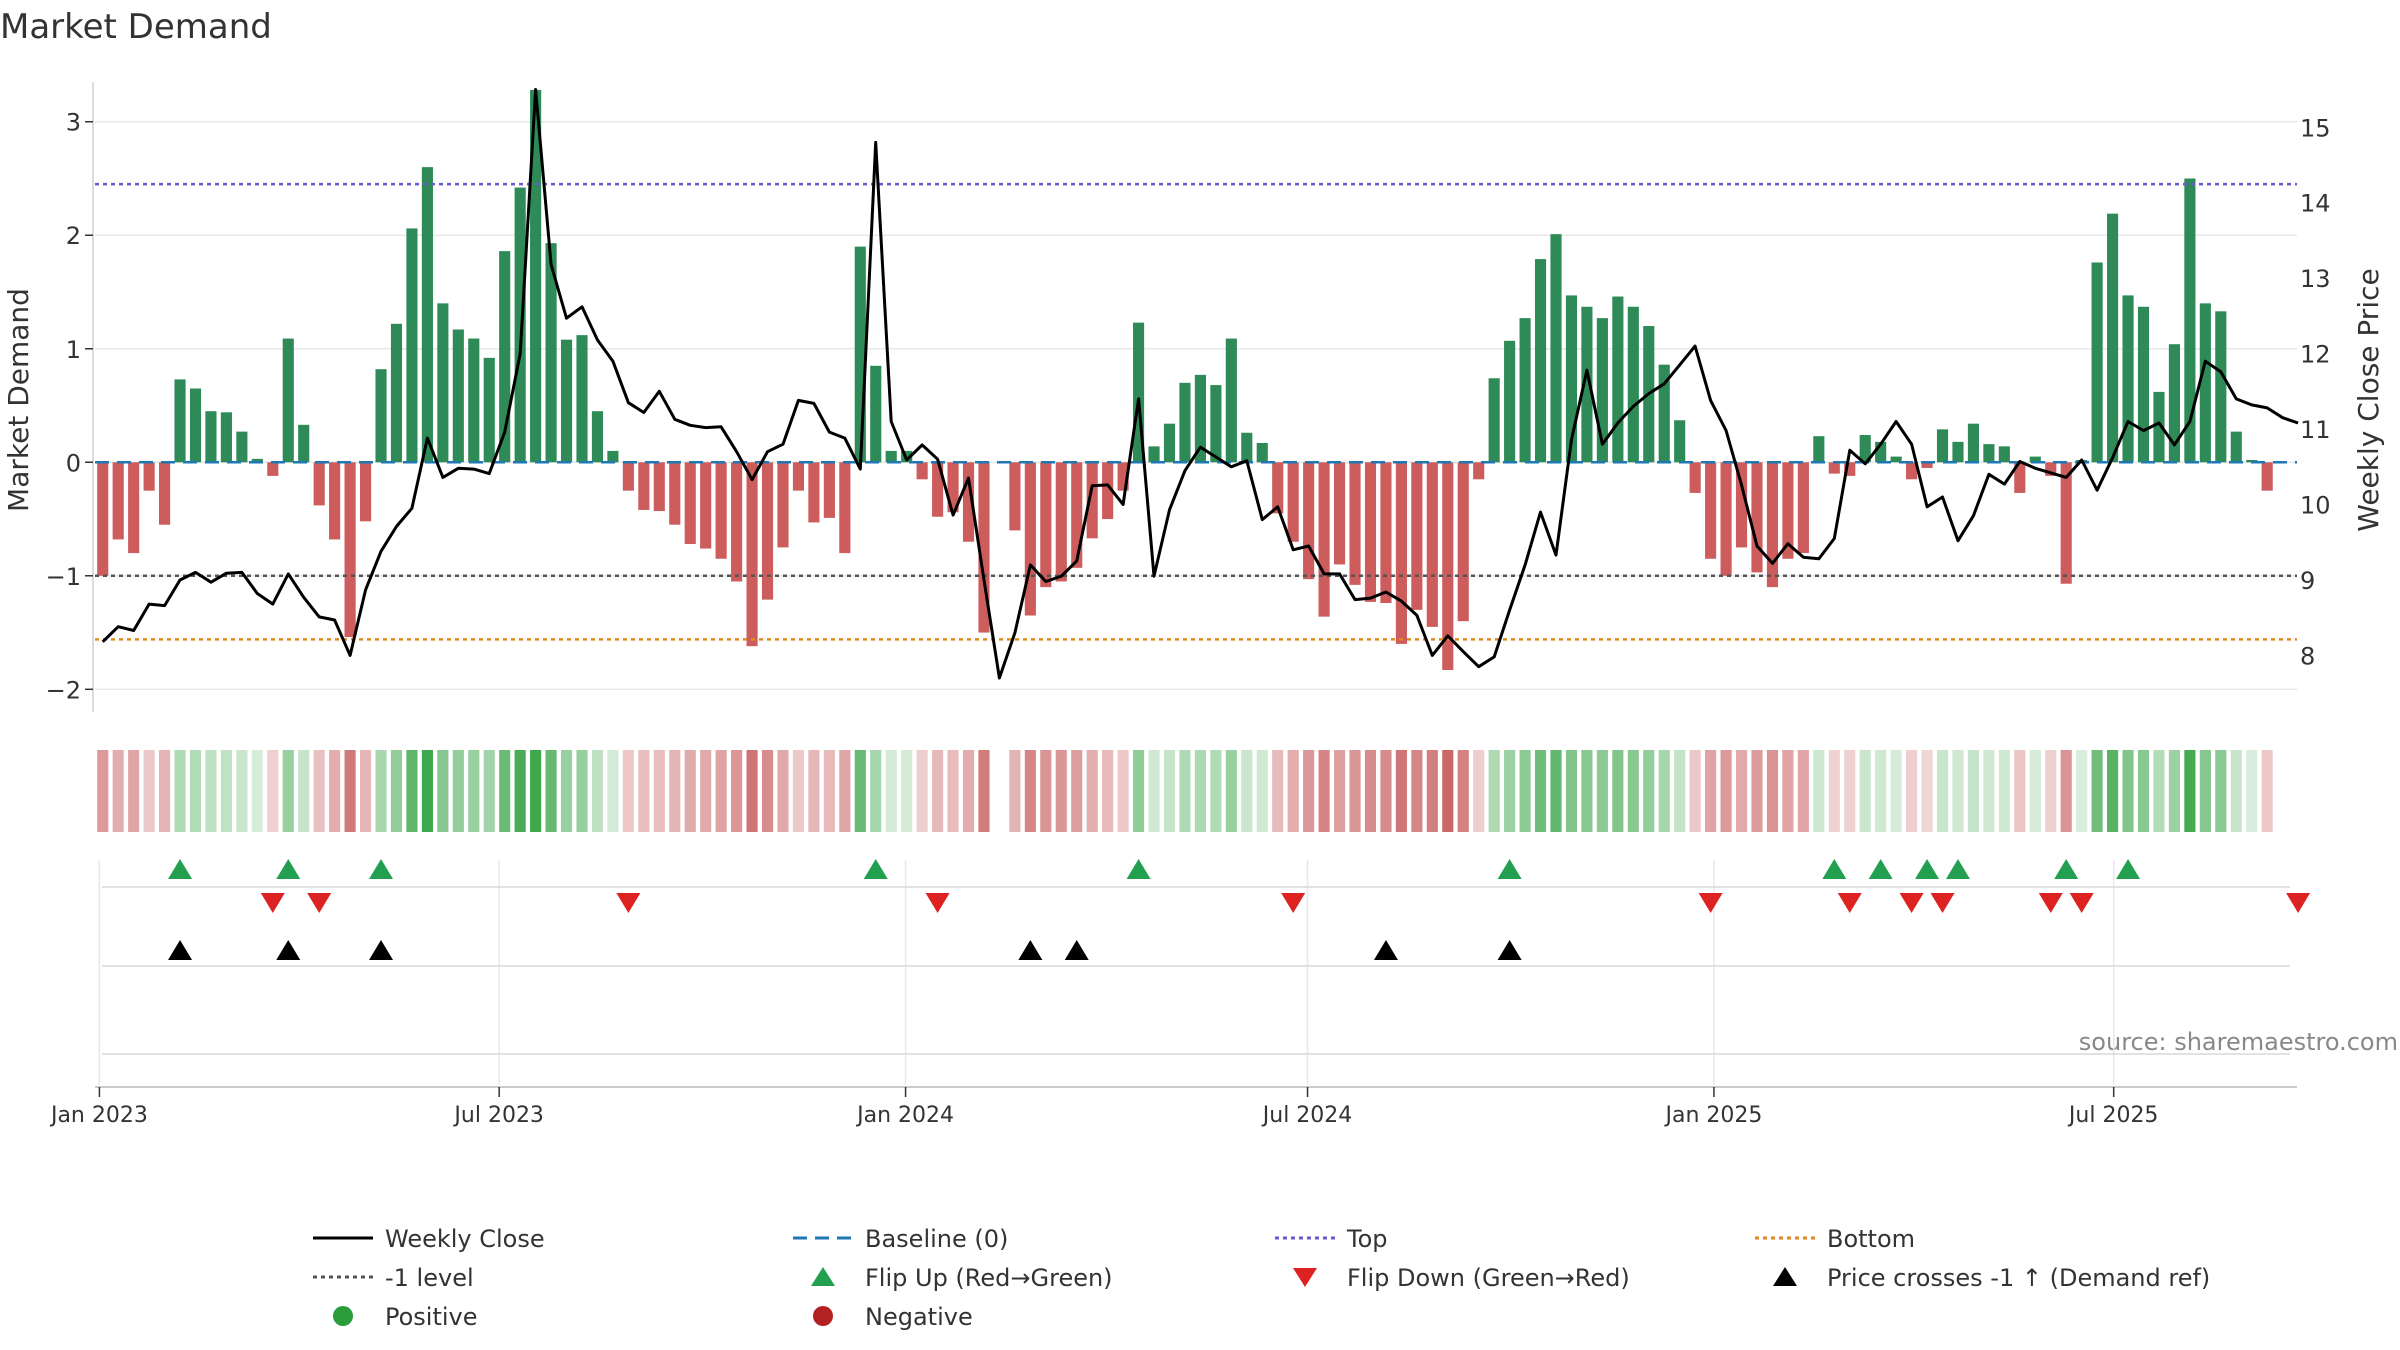  I want to click on y2-tick-label: 11, so click(2315, 430).